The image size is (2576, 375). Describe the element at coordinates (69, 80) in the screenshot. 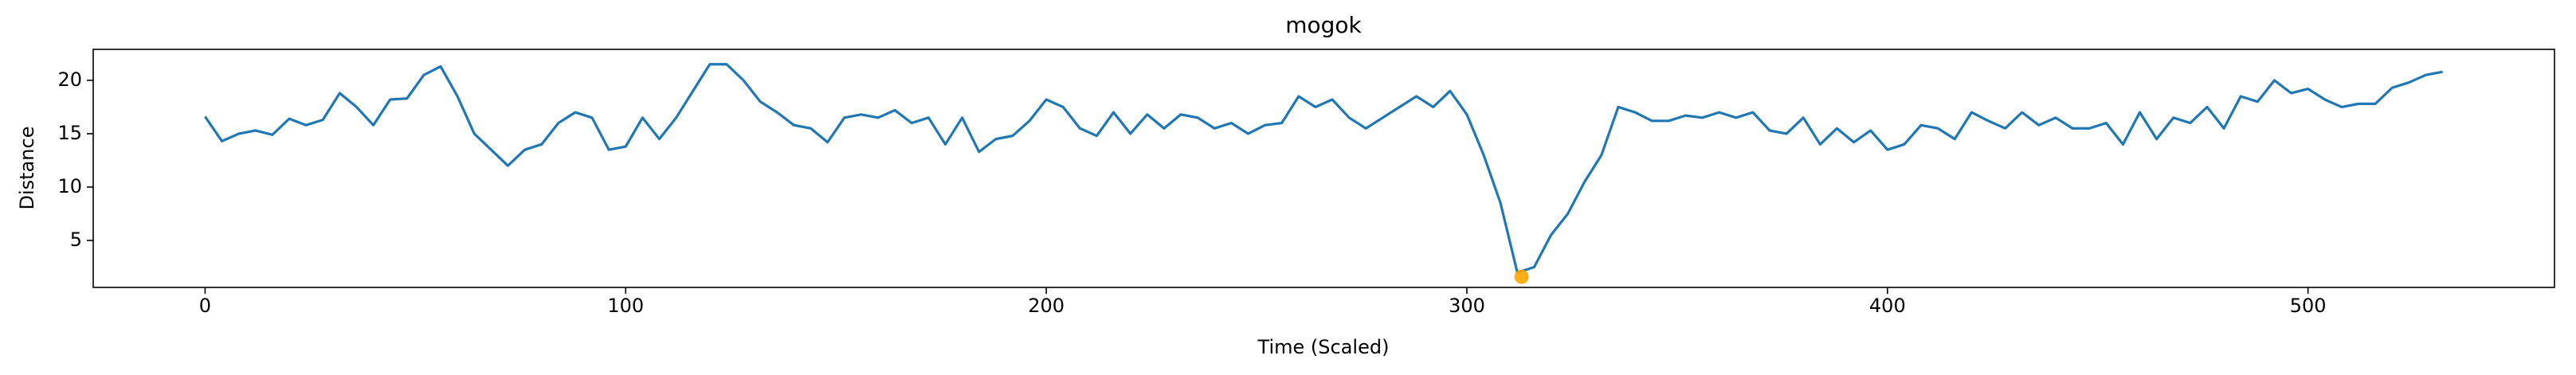

I see `y-tick-label: 20` at that location.